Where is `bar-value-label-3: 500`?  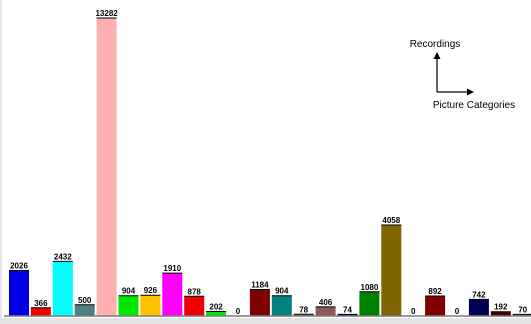 bar-value-label-3: 500 is located at coordinates (85, 300).